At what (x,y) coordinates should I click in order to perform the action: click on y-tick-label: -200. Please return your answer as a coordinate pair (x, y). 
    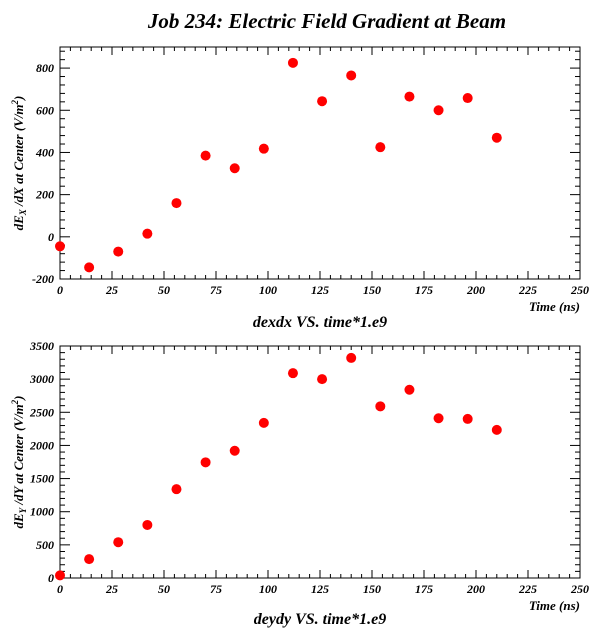
    Looking at the image, I should click on (43, 279).